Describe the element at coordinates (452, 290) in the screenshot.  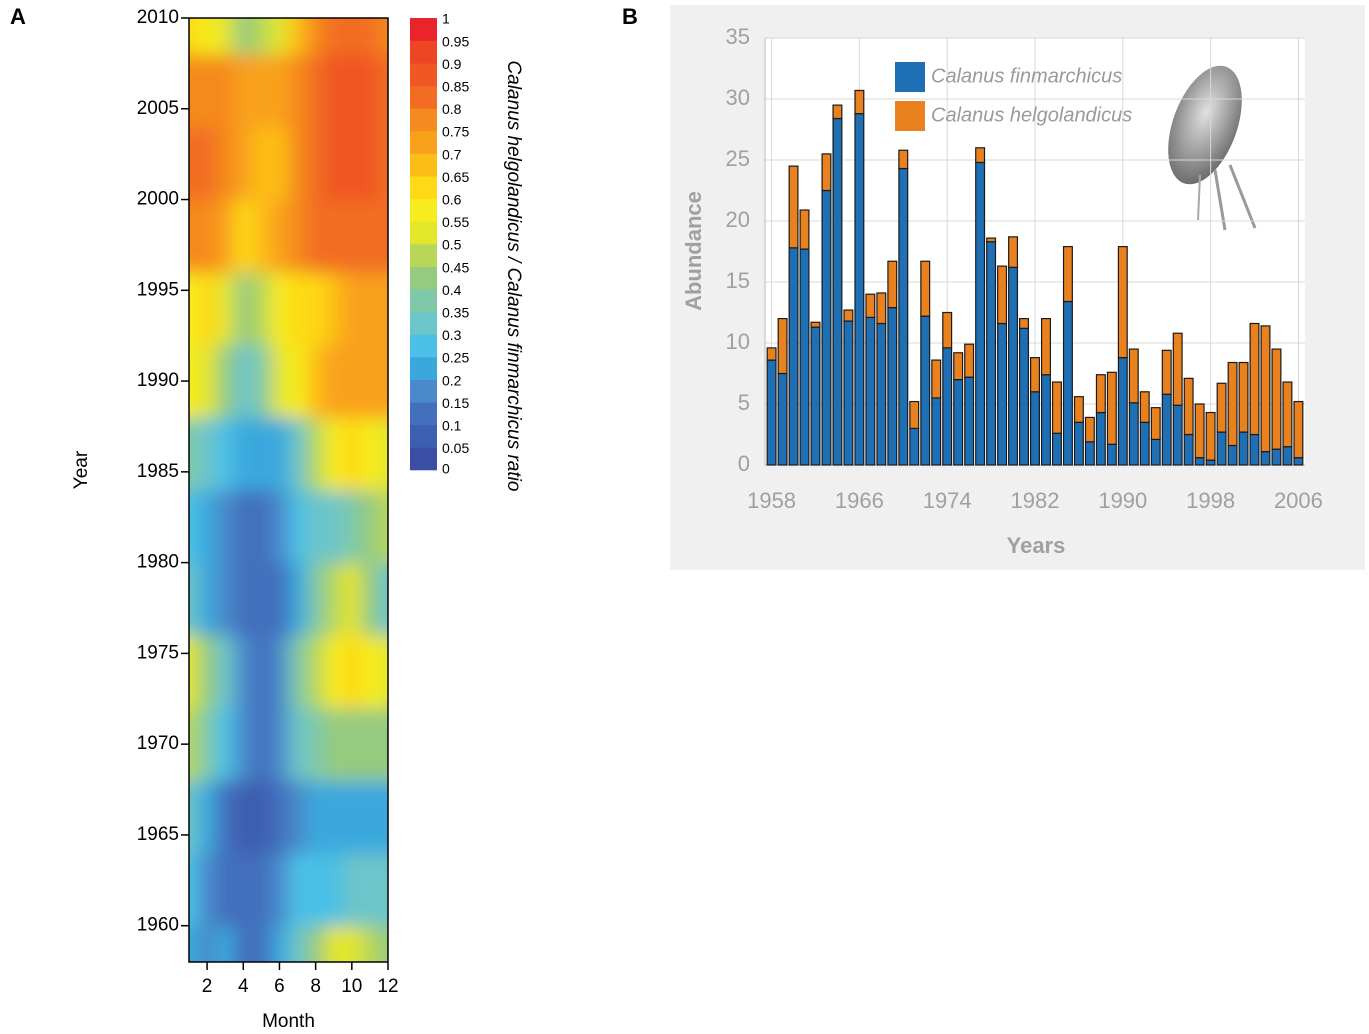
I see `colorbar-tick-label: 0.4` at that location.